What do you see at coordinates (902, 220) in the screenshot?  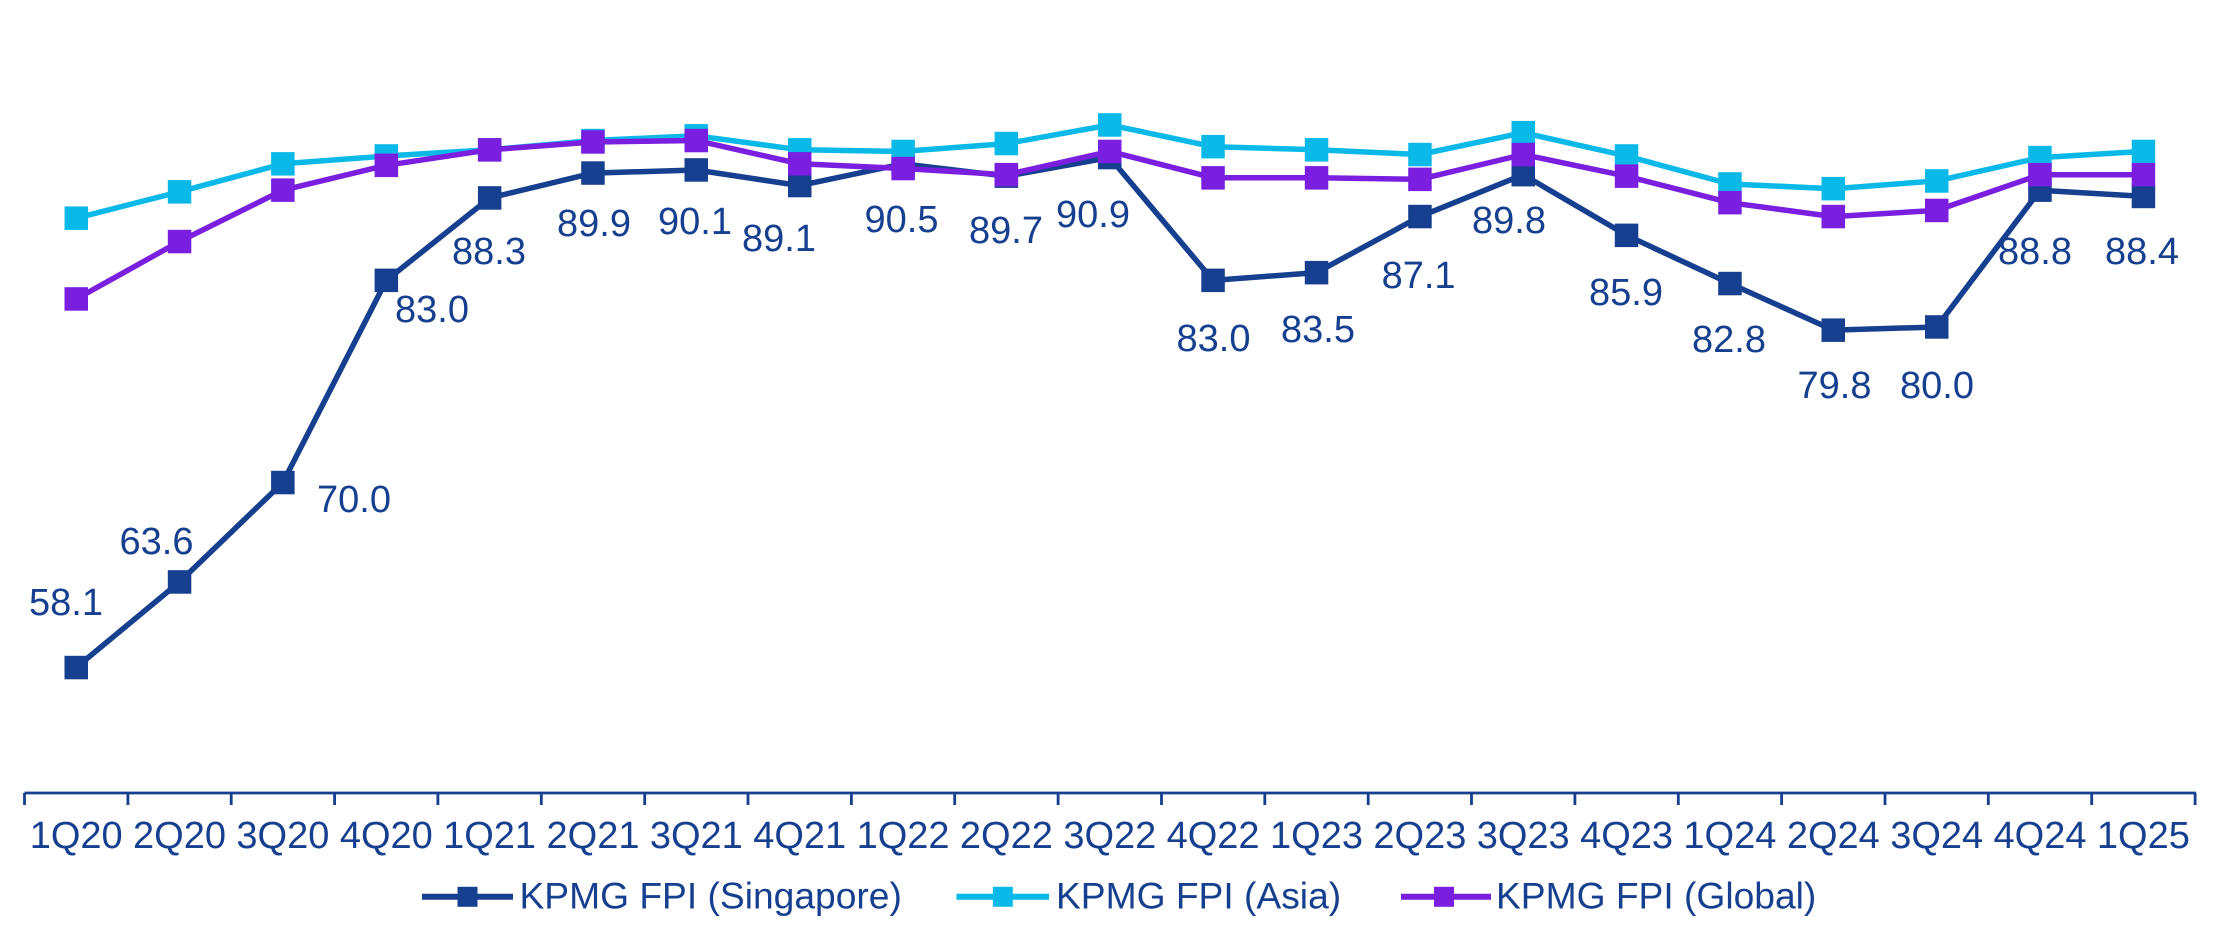 I see `svg-text: 90.5` at bounding box center [902, 220].